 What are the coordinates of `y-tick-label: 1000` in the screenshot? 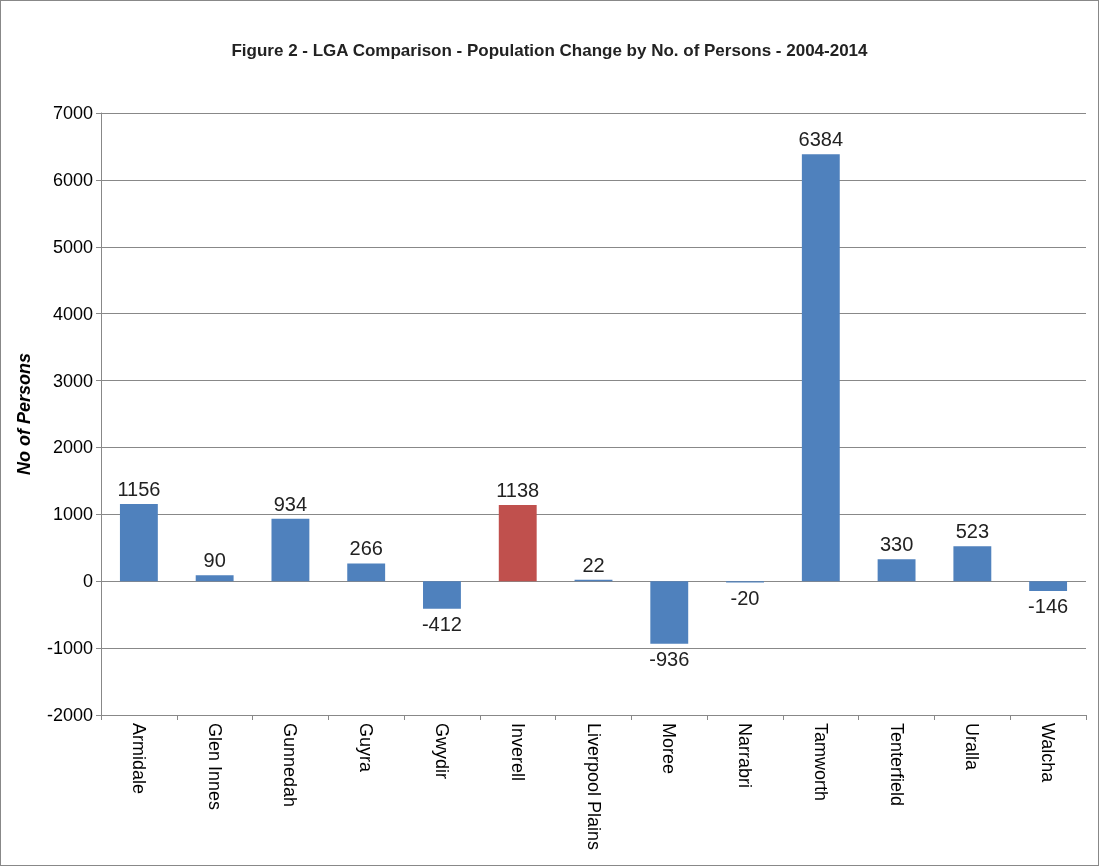 It's located at (72, 514).